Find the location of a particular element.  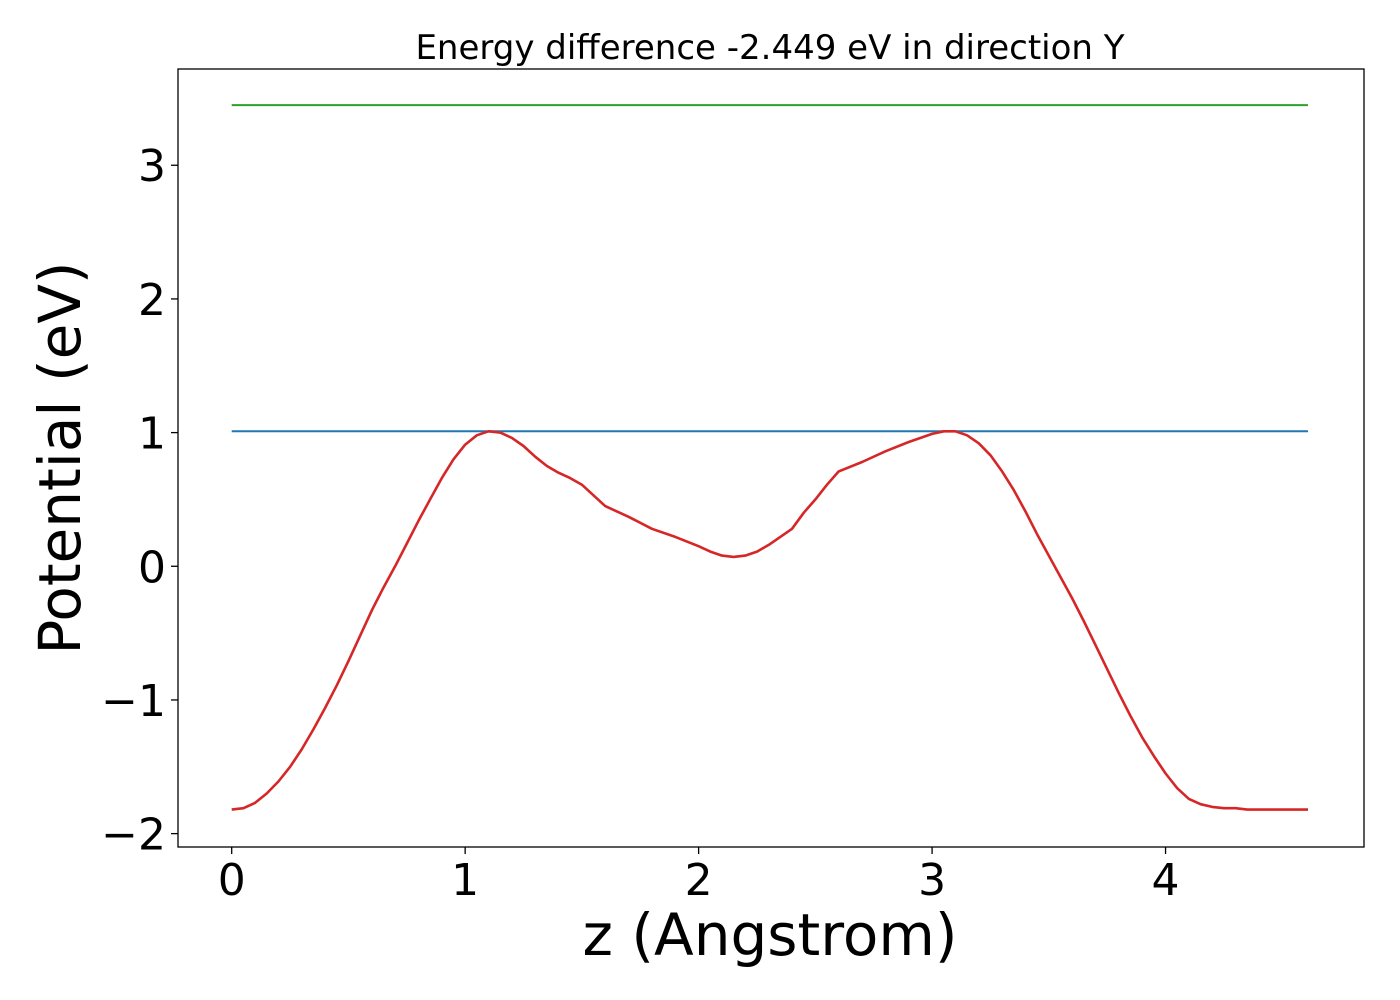

x-tick-label: 4 is located at coordinates (1166, 880).